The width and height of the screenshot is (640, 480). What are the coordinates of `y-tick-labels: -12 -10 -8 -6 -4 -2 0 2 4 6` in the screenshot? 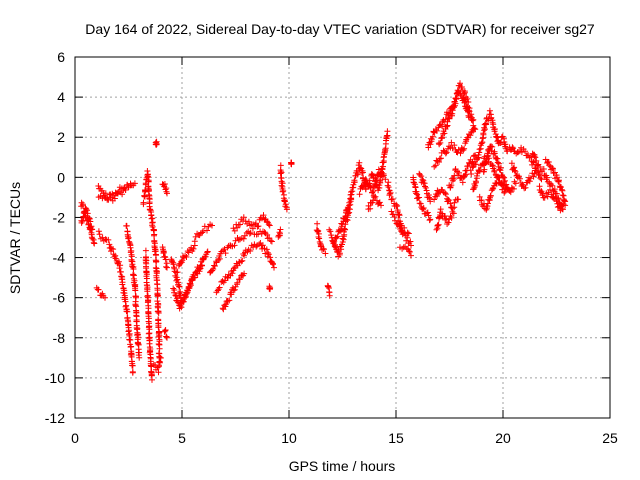 It's located at (55, 237).